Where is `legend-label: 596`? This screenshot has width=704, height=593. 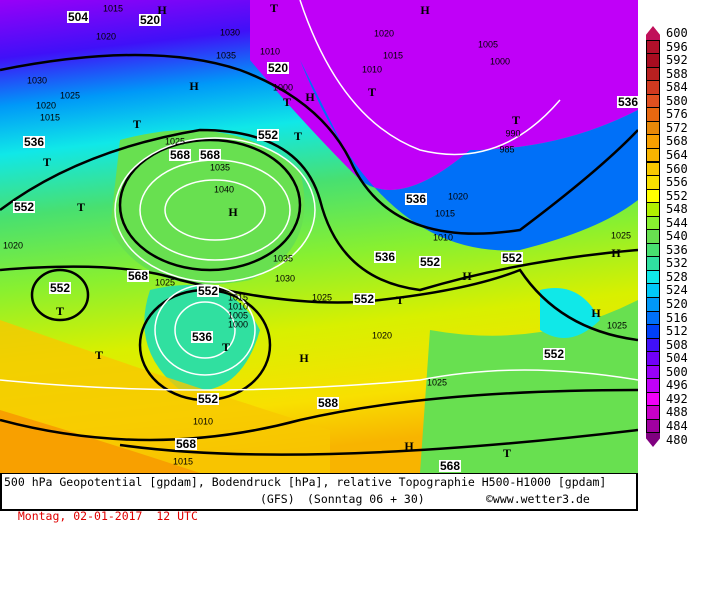
legend-label: 596 is located at coordinates (677, 46).